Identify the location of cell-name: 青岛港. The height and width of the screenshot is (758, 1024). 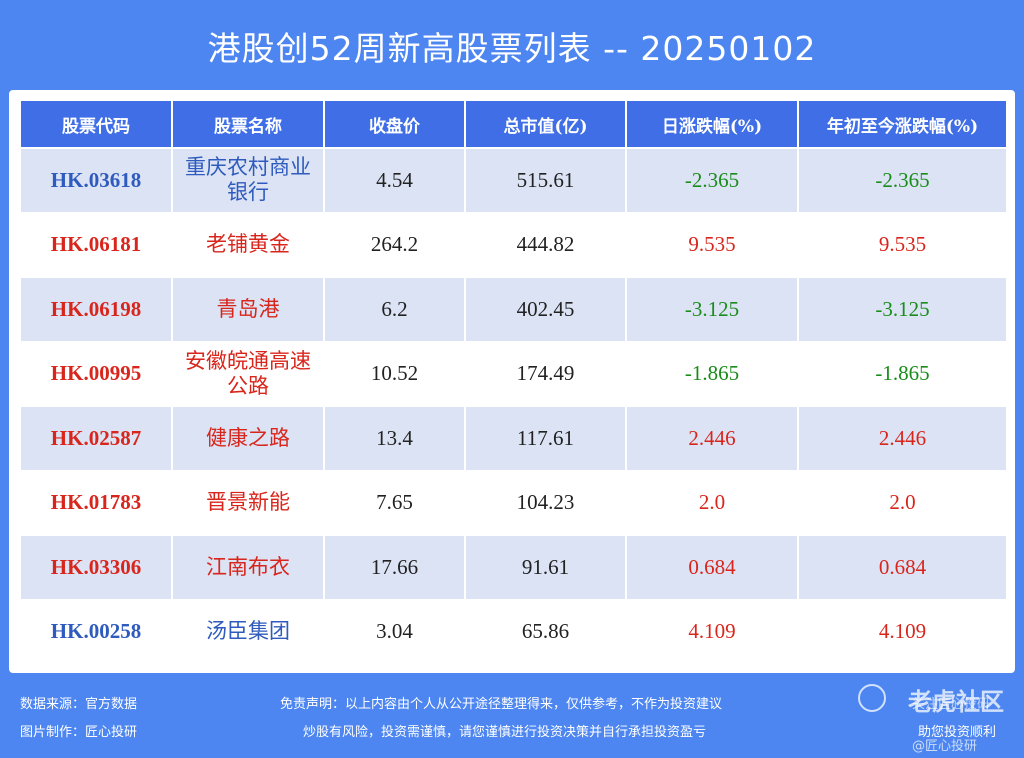
(248, 309).